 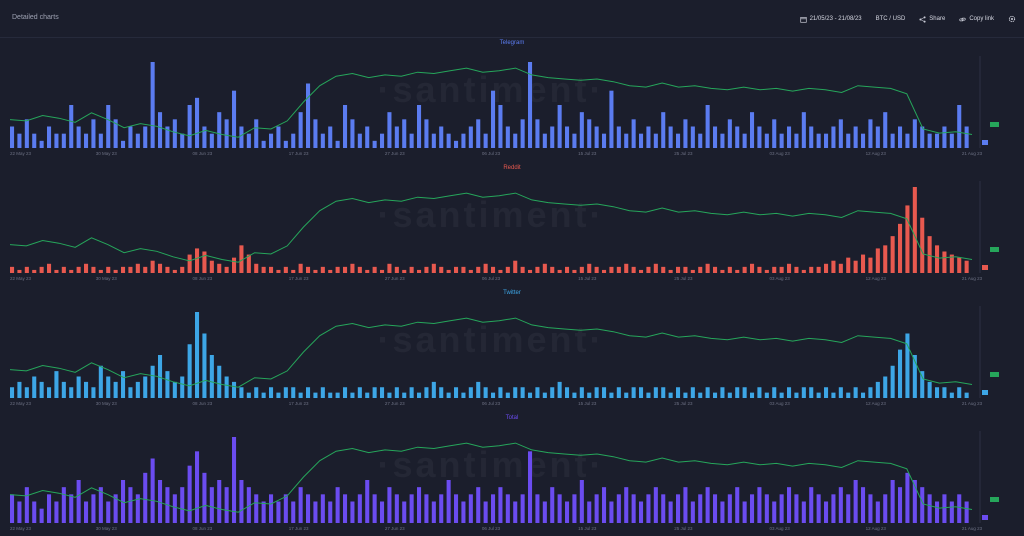 I want to click on share-button: Share, so click(x=932, y=19).